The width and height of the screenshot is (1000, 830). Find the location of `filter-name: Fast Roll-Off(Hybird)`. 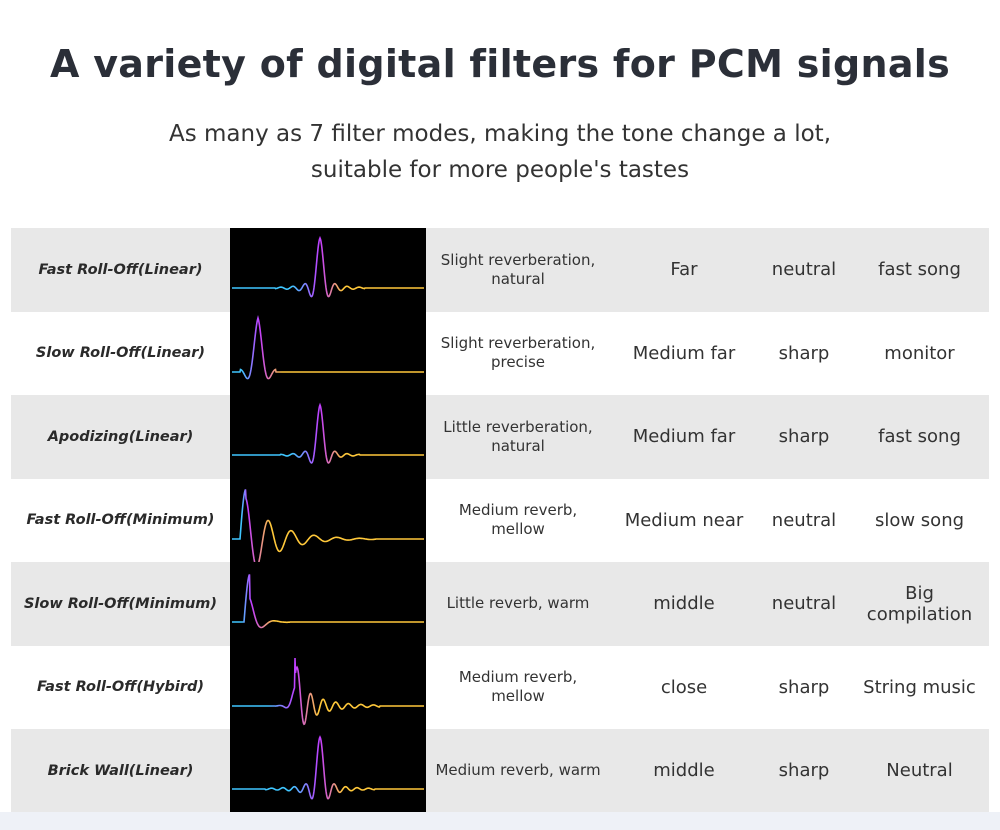

filter-name: Fast Roll-Off(Hybird) is located at coordinates (120, 687).